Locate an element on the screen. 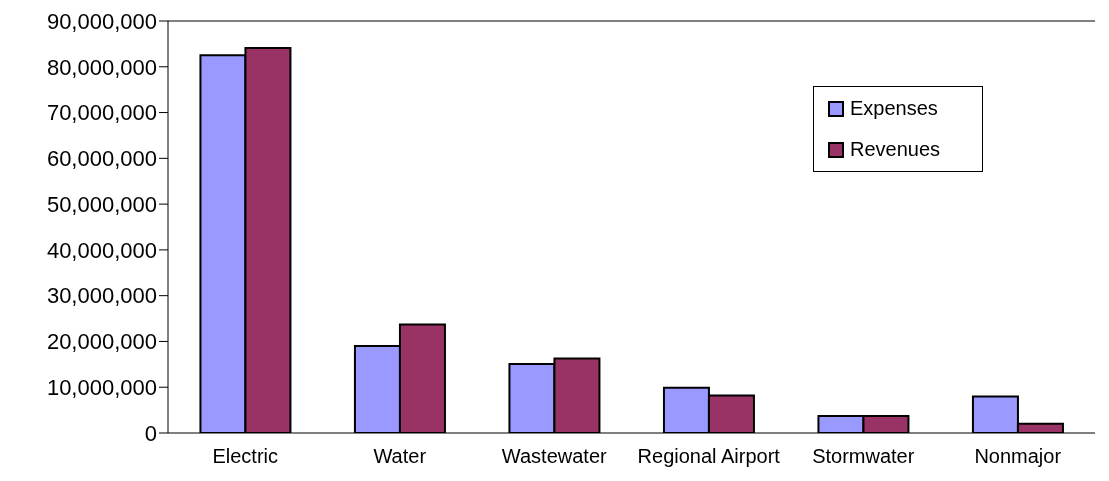 The image size is (1109, 481). y-tick-label: 60,000,000 is located at coordinates (101, 159).